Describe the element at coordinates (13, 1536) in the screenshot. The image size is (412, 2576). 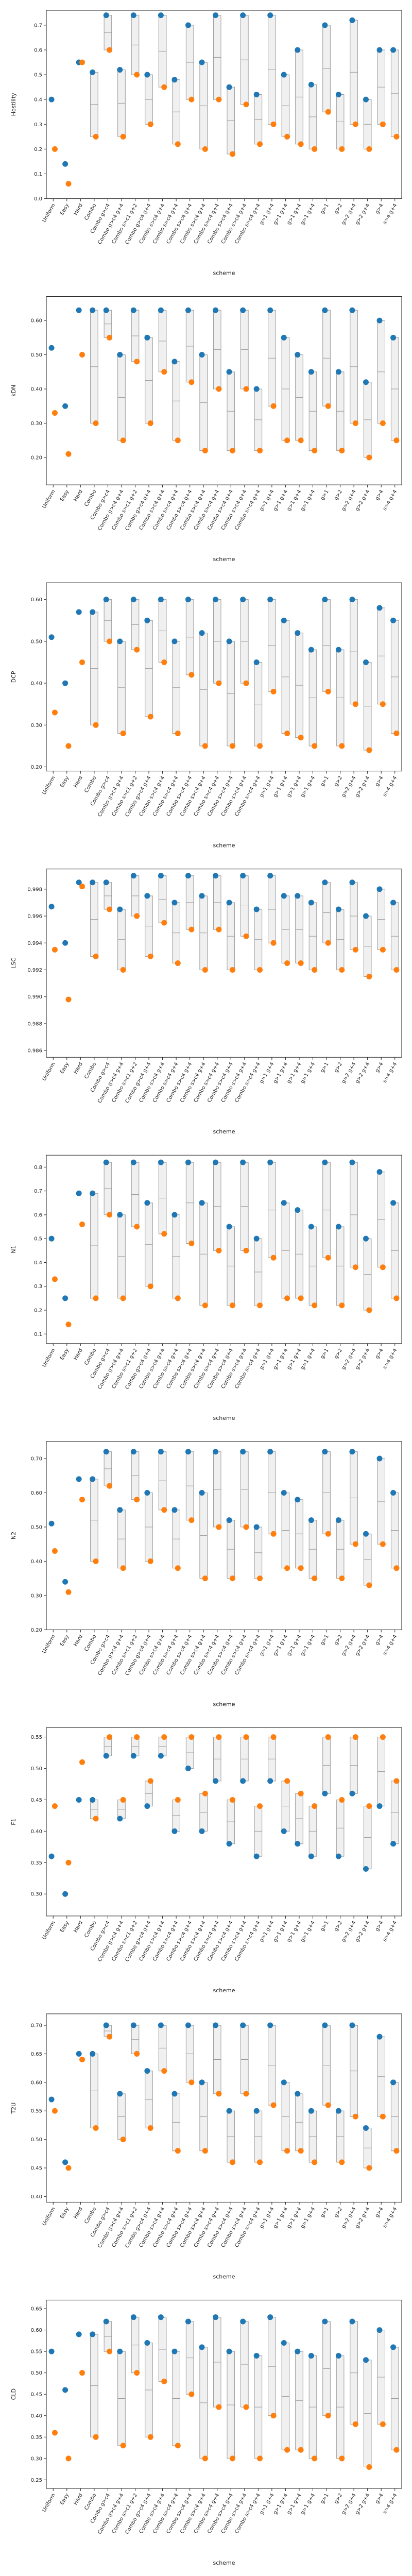
I see `y-axis-label: N2` at that location.